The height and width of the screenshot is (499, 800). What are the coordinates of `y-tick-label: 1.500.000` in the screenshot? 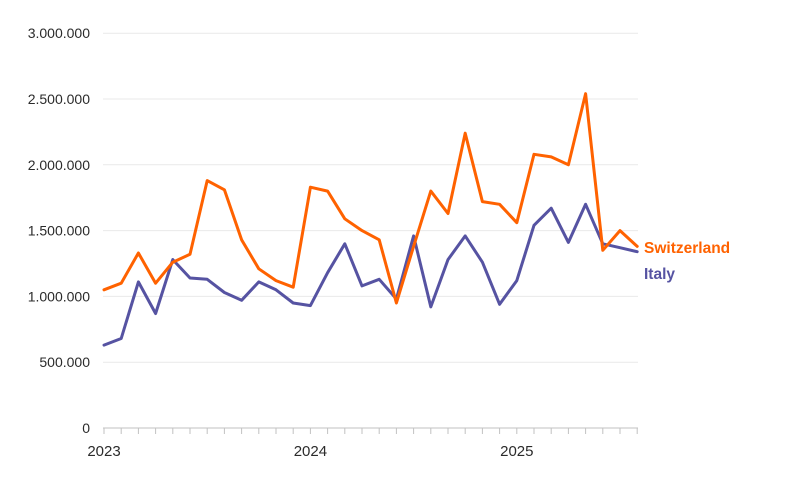 It's located at (59, 231).